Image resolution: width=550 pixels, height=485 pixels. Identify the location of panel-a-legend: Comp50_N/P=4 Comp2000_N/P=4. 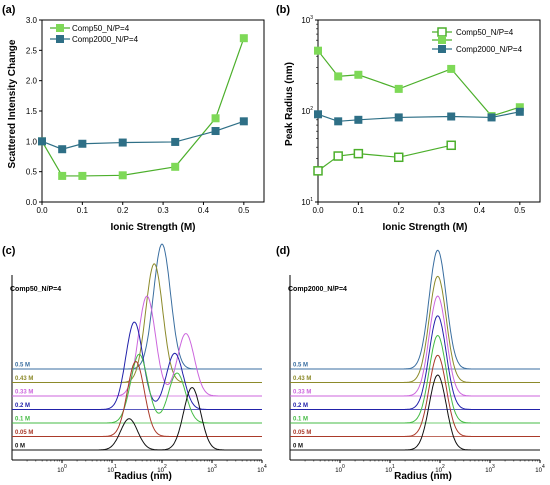
(94, 34).